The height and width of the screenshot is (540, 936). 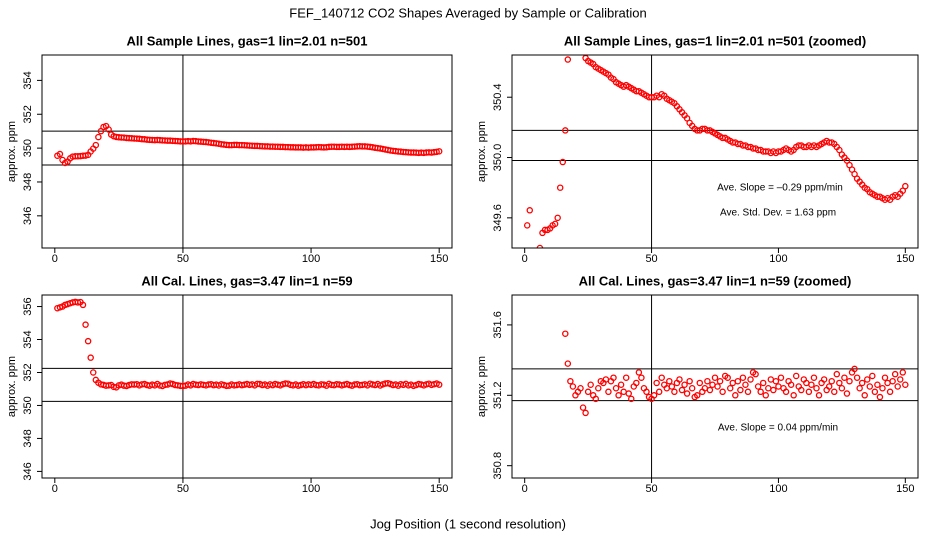 I want to click on annotation: Ave. Std. Dev. = 1.63 ppm, so click(x=778, y=213).